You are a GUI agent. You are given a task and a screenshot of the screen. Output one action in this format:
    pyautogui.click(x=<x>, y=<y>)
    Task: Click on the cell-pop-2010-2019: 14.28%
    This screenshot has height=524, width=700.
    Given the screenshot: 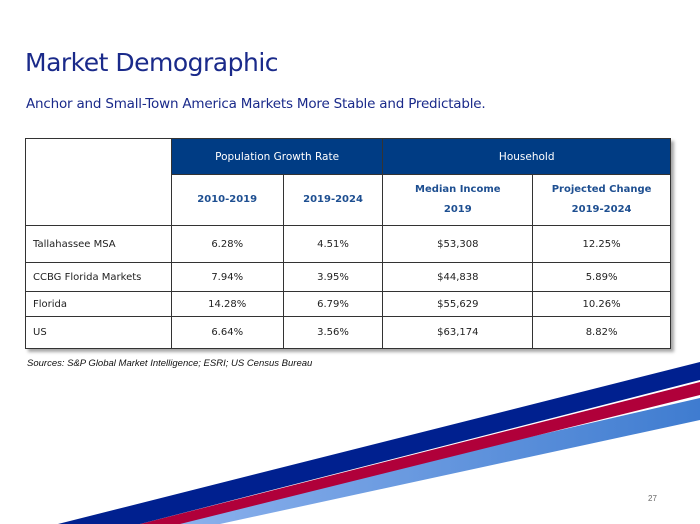 What is the action you would take?
    pyautogui.click(x=227, y=304)
    